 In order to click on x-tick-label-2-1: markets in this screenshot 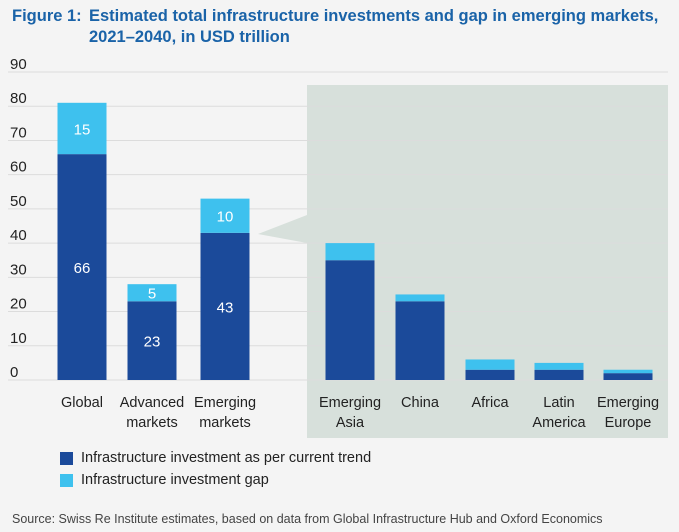, I will do `click(225, 423)`.